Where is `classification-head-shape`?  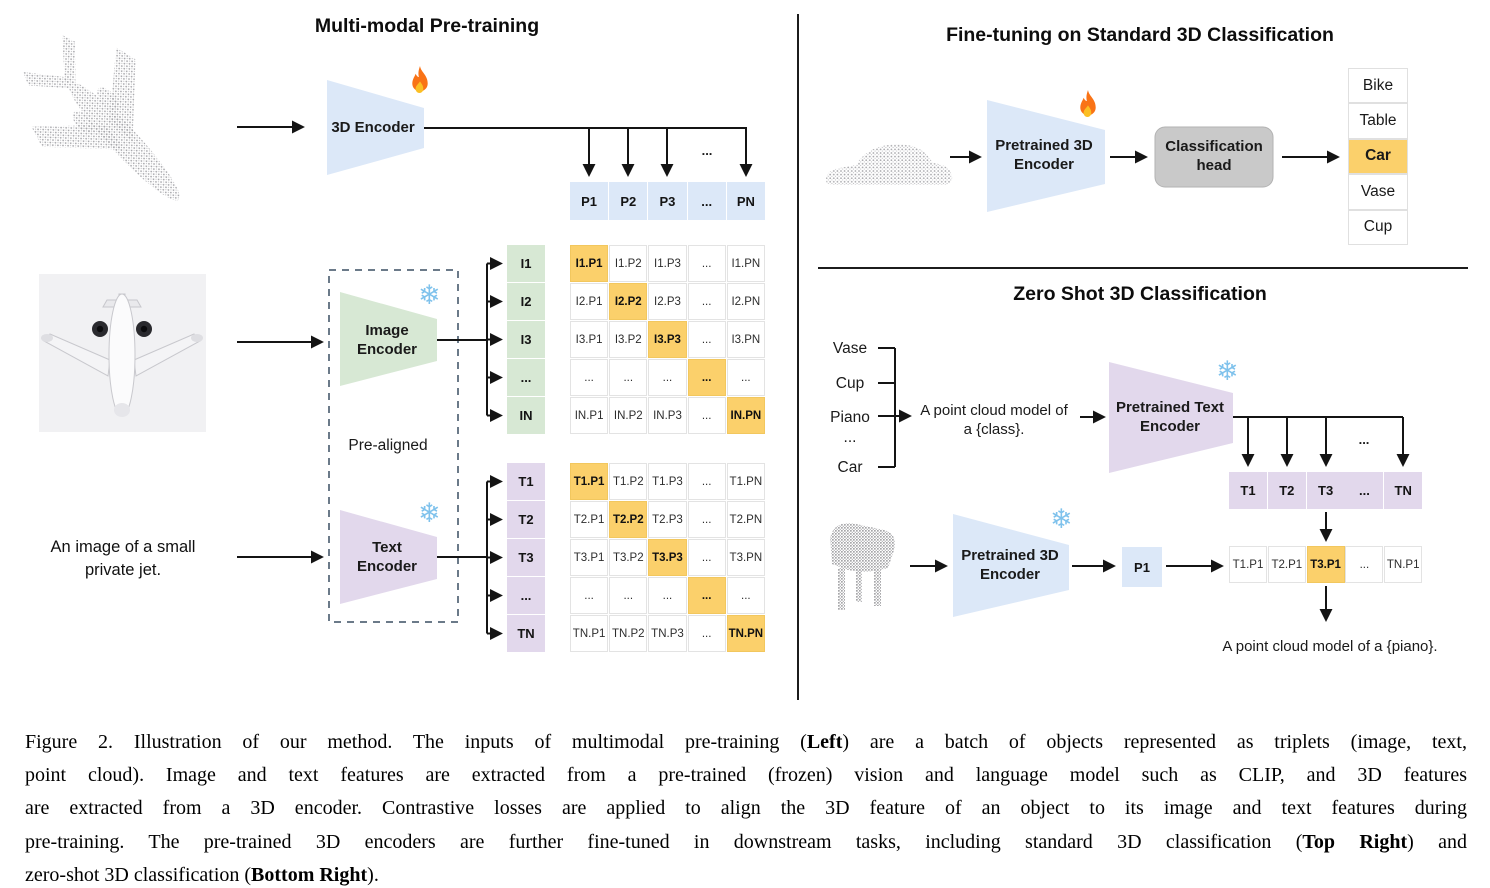 classification-head-shape is located at coordinates (1214, 157).